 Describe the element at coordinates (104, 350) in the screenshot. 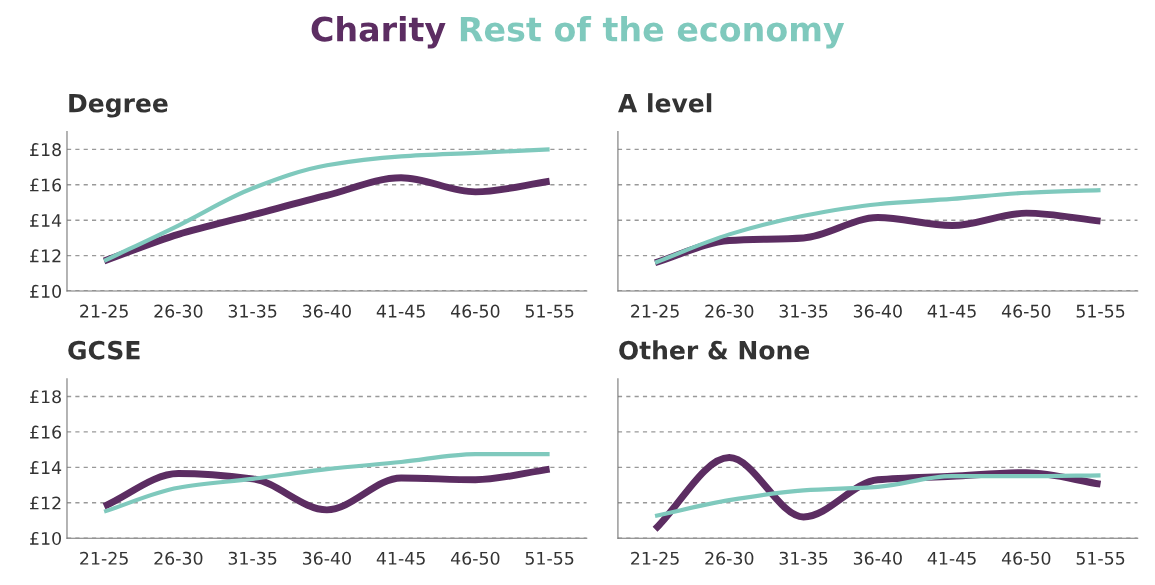

I see `chart-title: GCSE` at that location.